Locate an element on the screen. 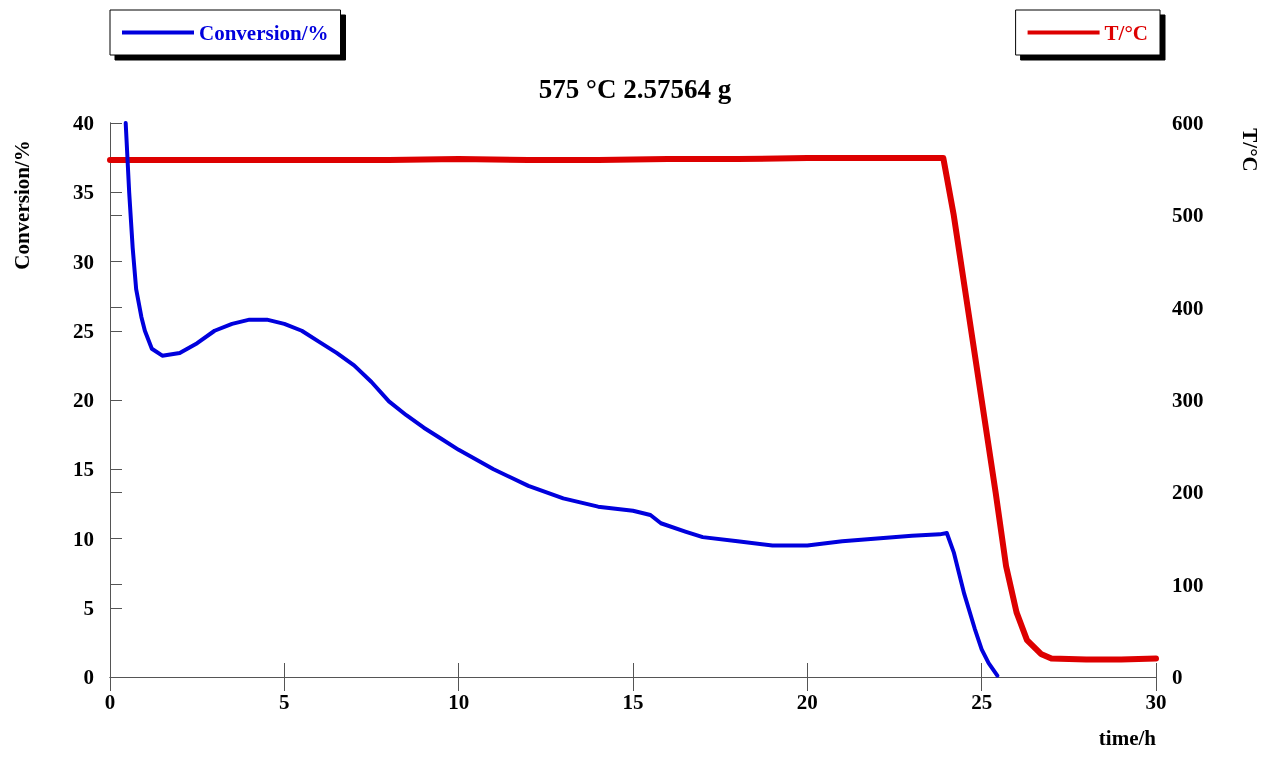 This screenshot has width=1270, height=763. y-tick-label: 40 is located at coordinates (83, 123).